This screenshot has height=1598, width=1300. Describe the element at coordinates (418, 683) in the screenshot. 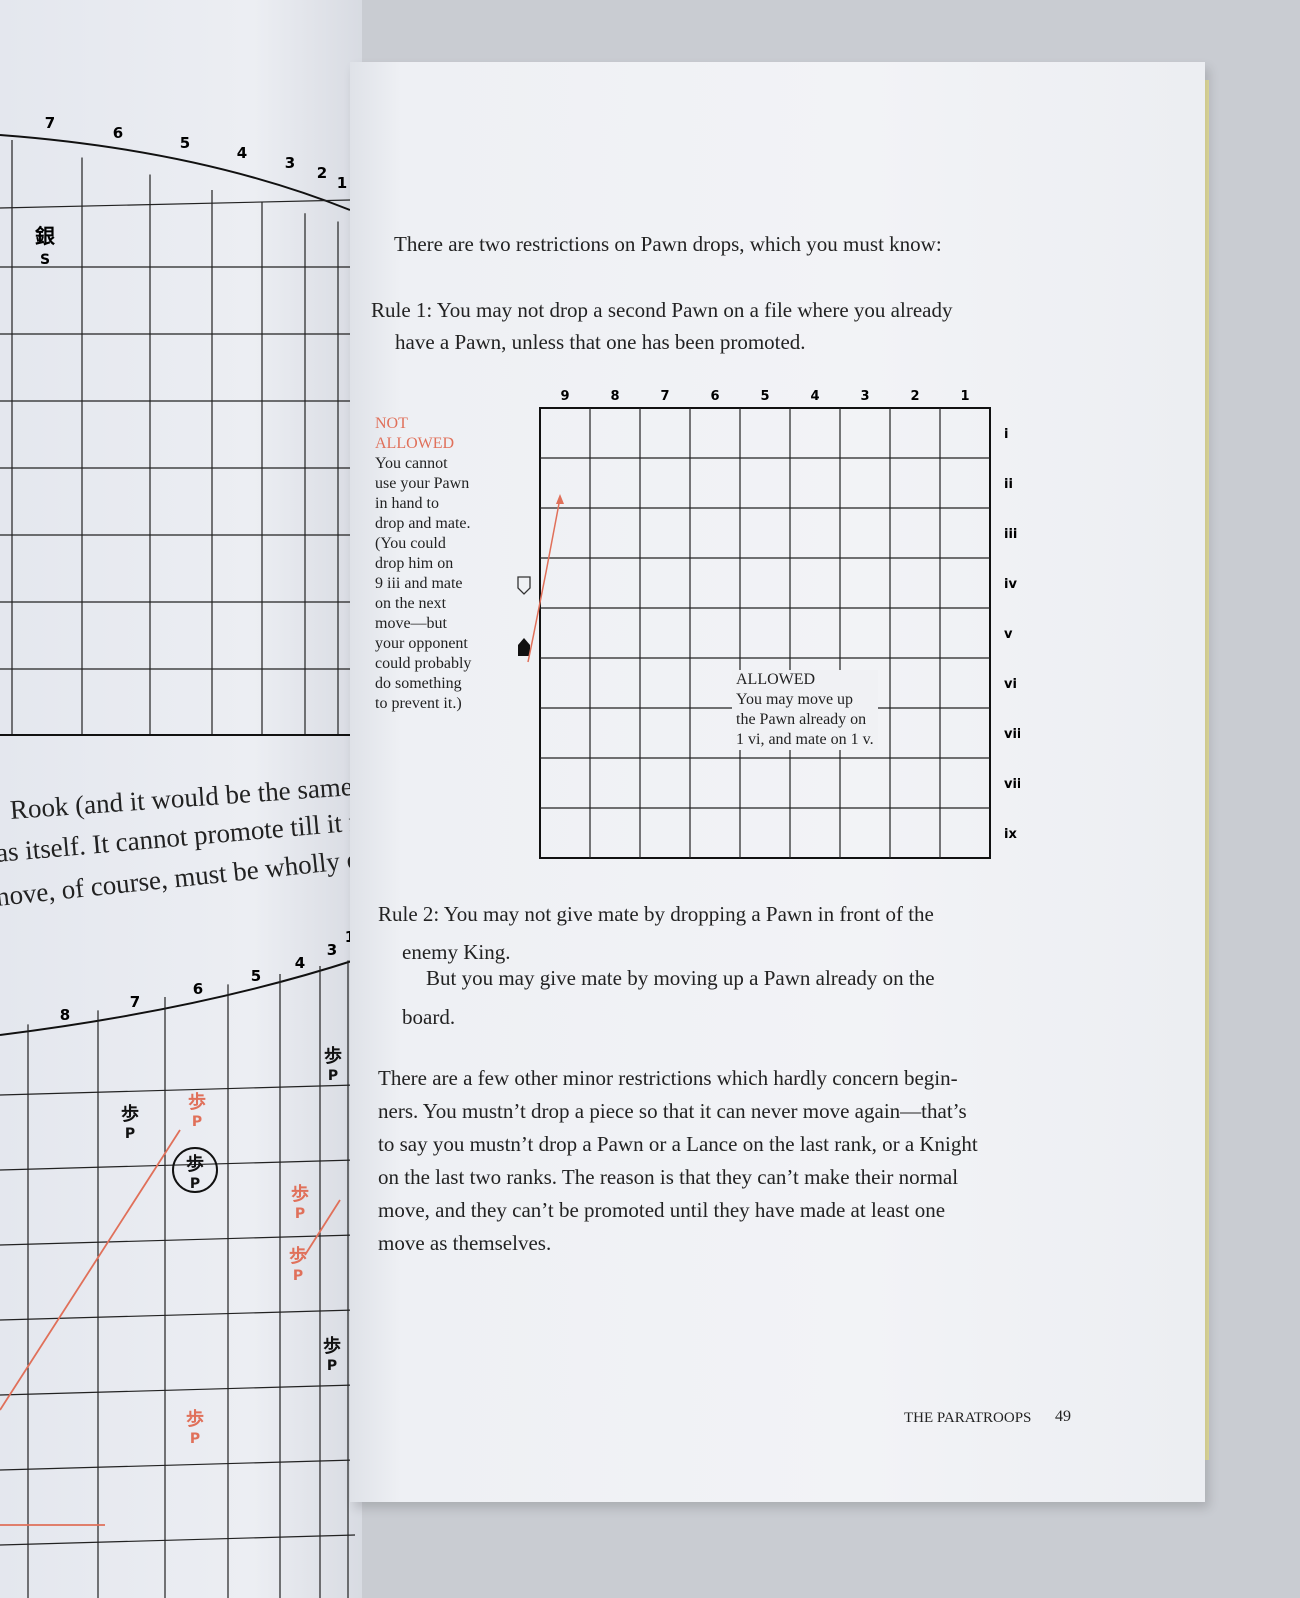

I see `not-allowed-line: do something` at that location.